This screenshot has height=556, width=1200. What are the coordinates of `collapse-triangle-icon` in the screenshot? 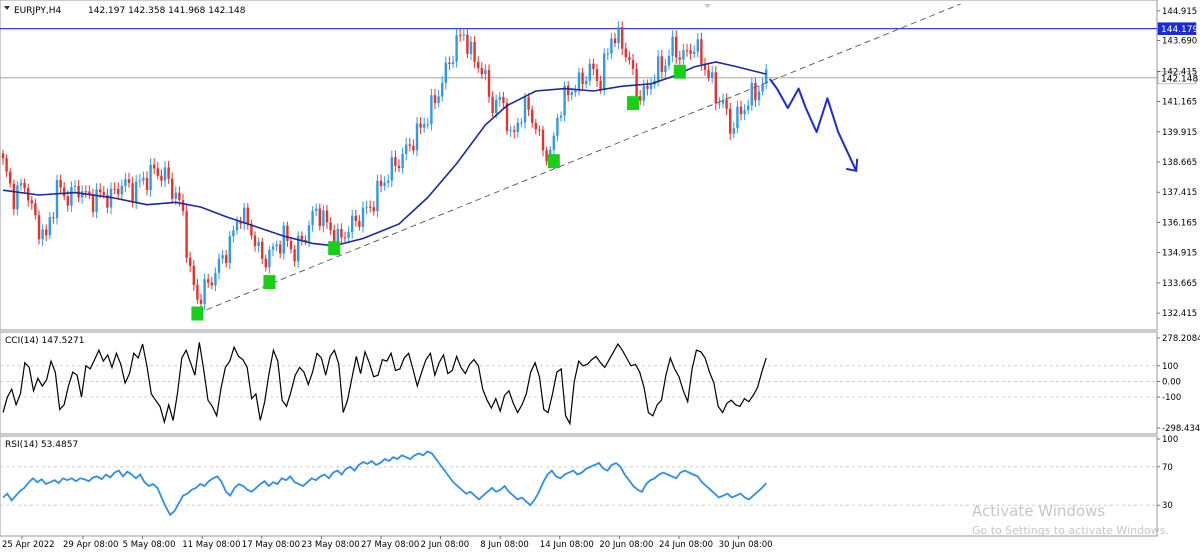 It's located at (7, 8).